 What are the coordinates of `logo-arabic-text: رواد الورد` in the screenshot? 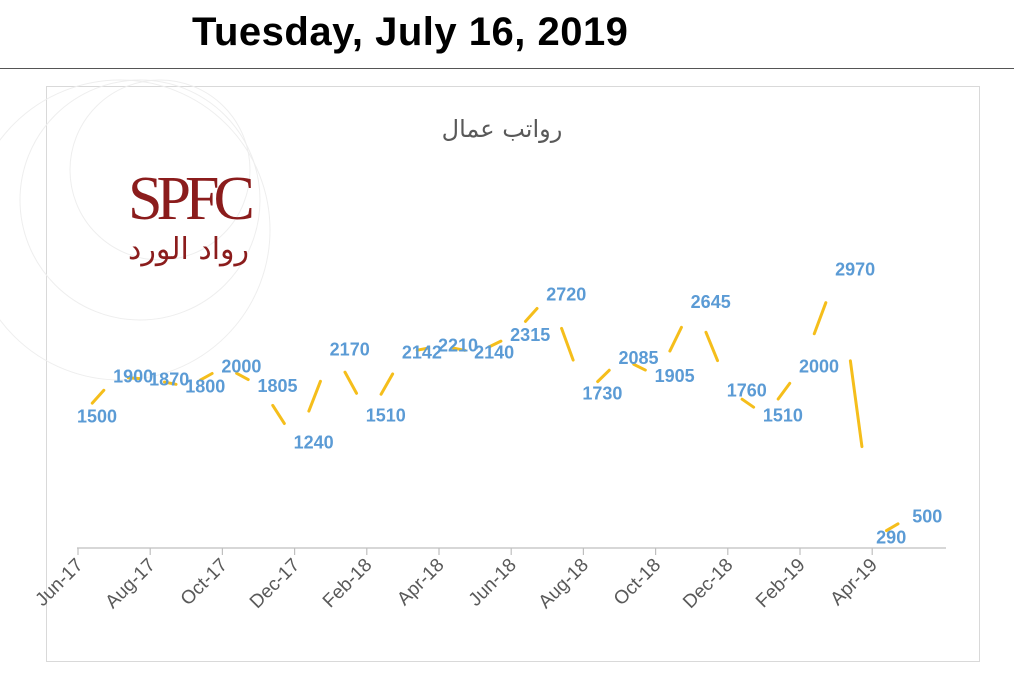 It's located at (189, 249).